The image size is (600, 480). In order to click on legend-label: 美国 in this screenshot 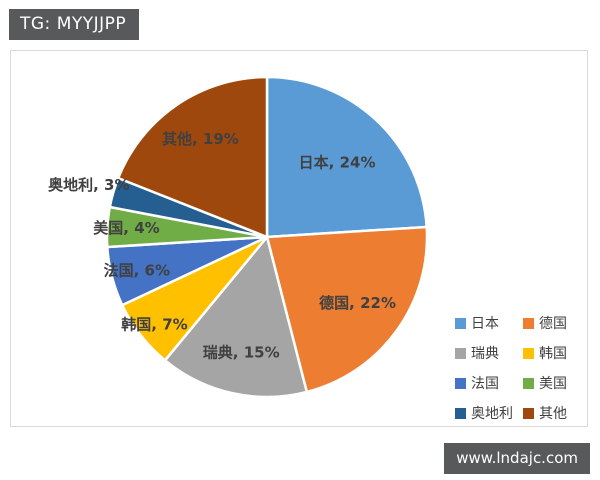, I will do `click(553, 384)`.